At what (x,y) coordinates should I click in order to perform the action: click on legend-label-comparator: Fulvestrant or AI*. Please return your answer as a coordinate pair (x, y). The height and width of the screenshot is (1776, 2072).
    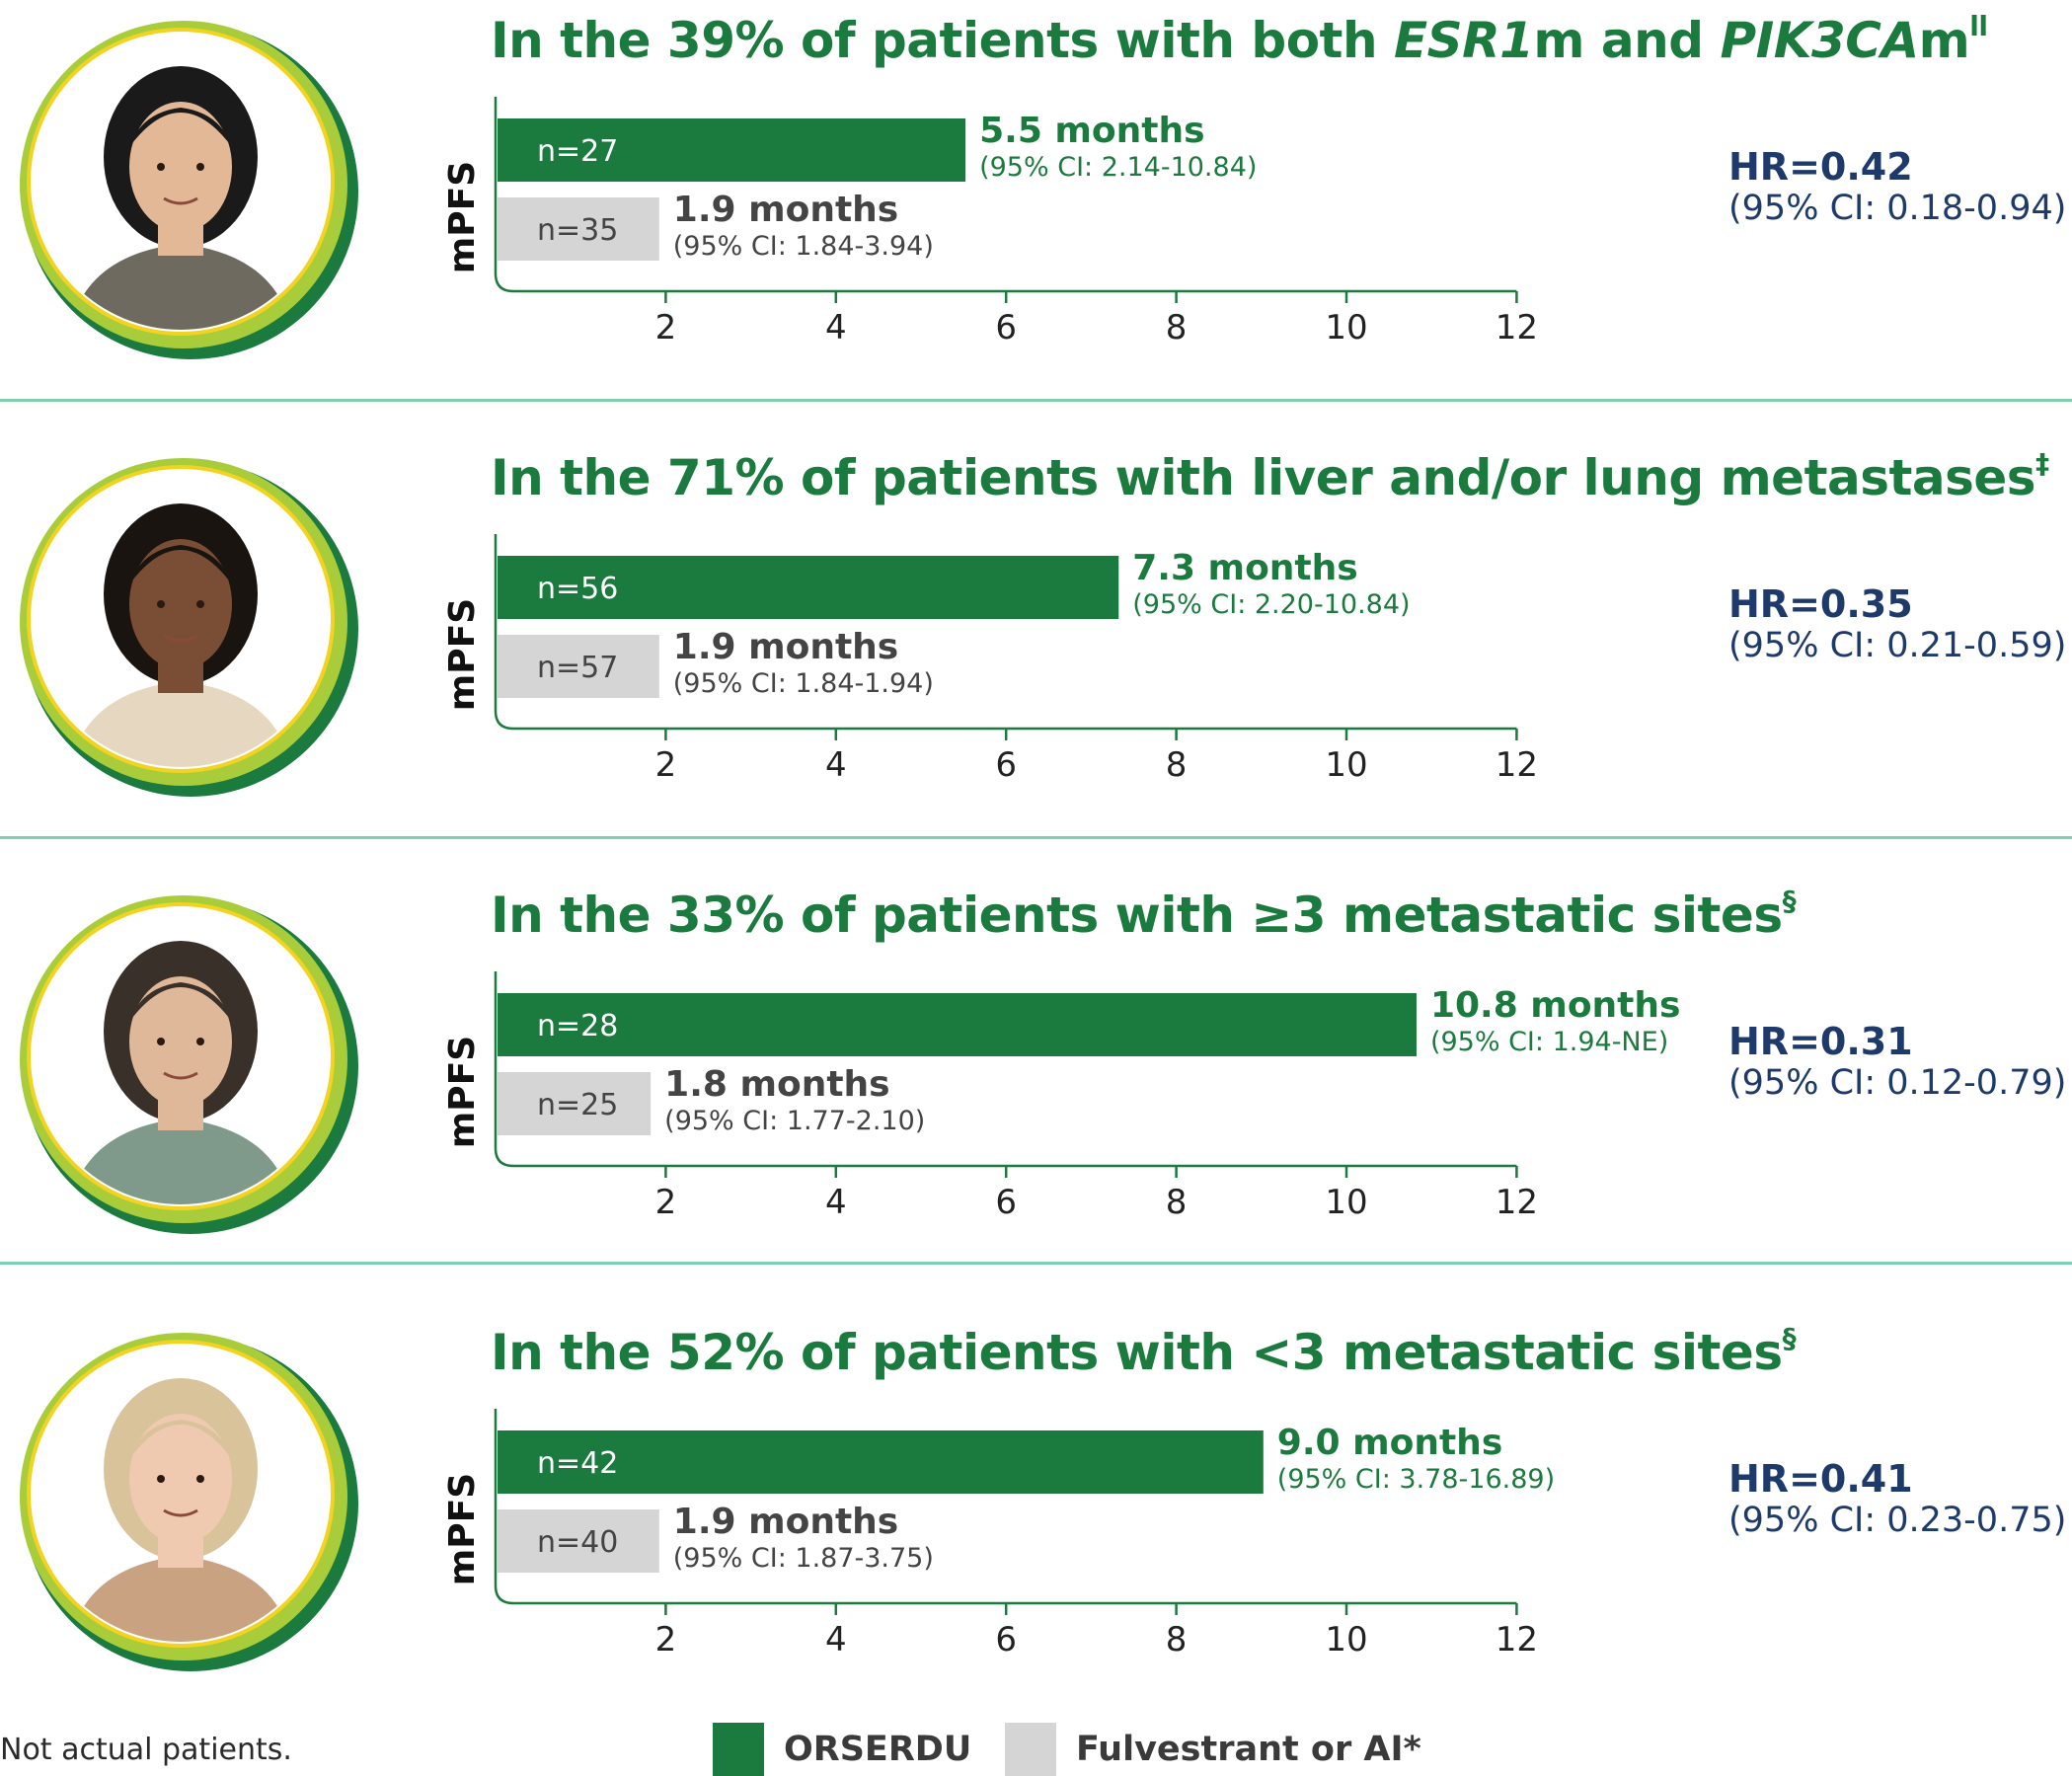
    Looking at the image, I should click on (1248, 1750).